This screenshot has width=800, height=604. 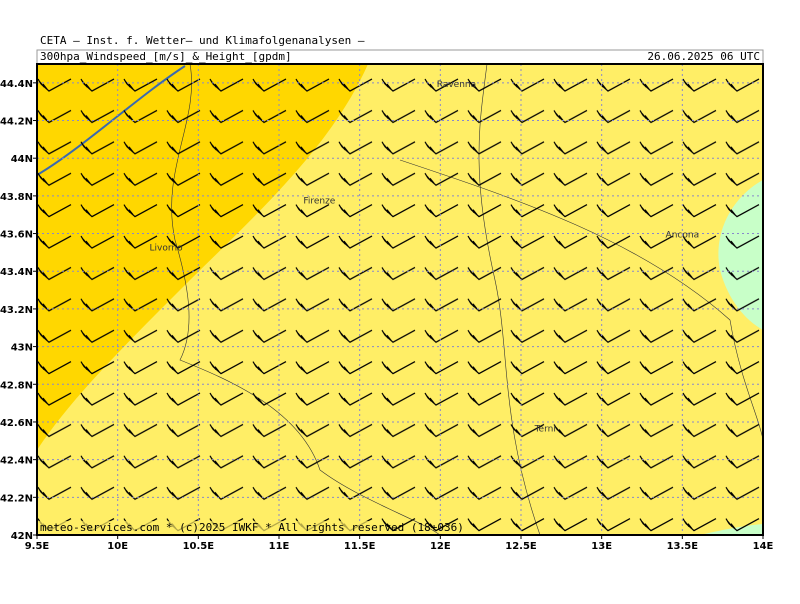 I want to click on y-tick-label: 43.6N, so click(x=16, y=235).